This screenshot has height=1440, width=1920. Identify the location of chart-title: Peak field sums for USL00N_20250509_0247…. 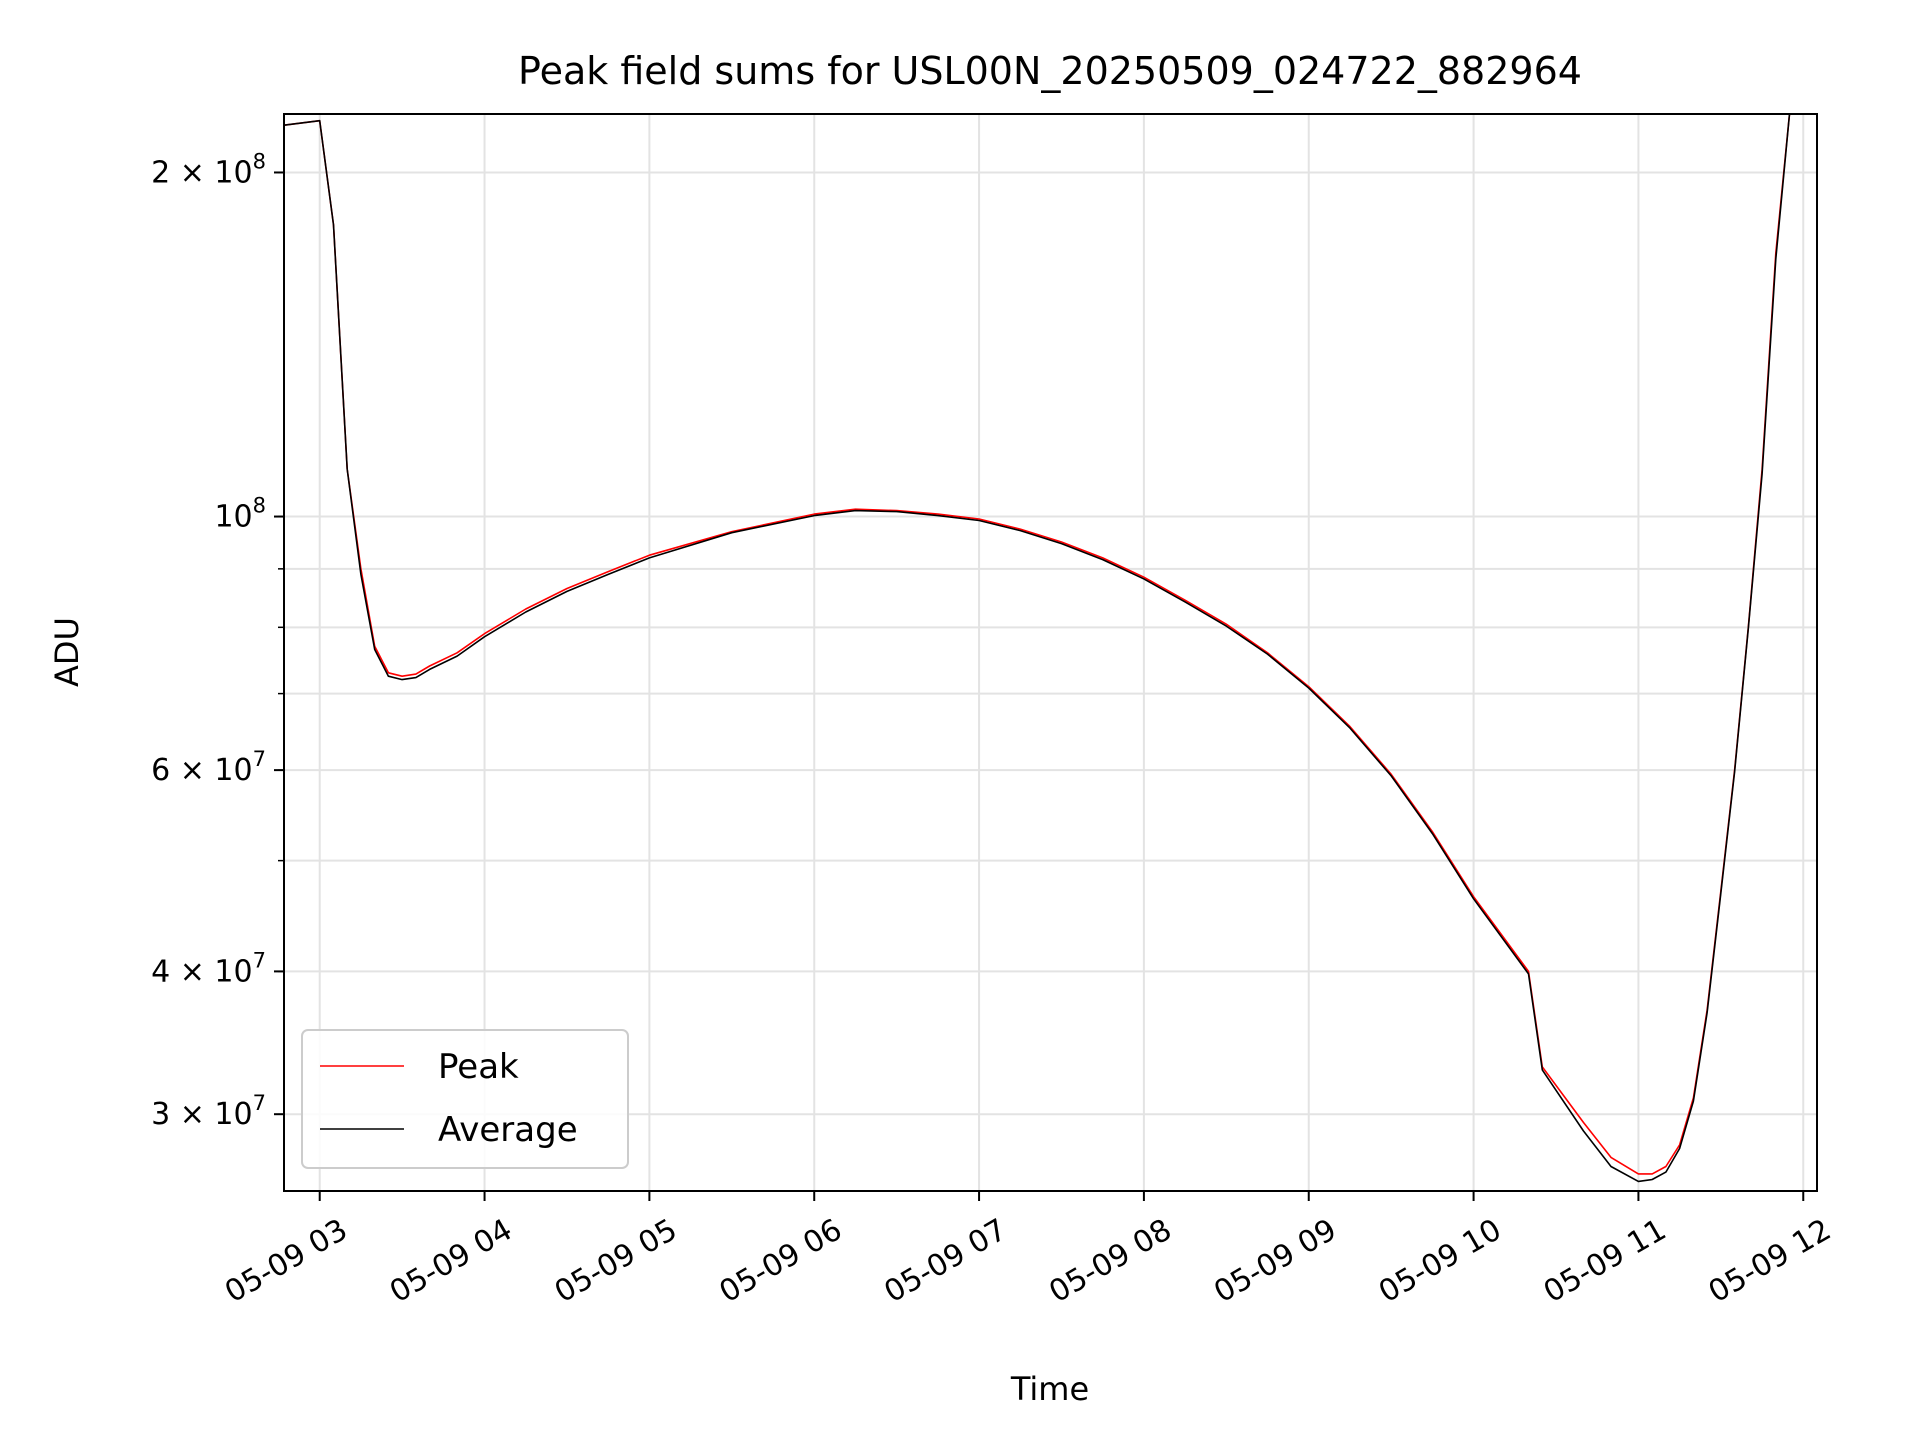
(1050, 71).